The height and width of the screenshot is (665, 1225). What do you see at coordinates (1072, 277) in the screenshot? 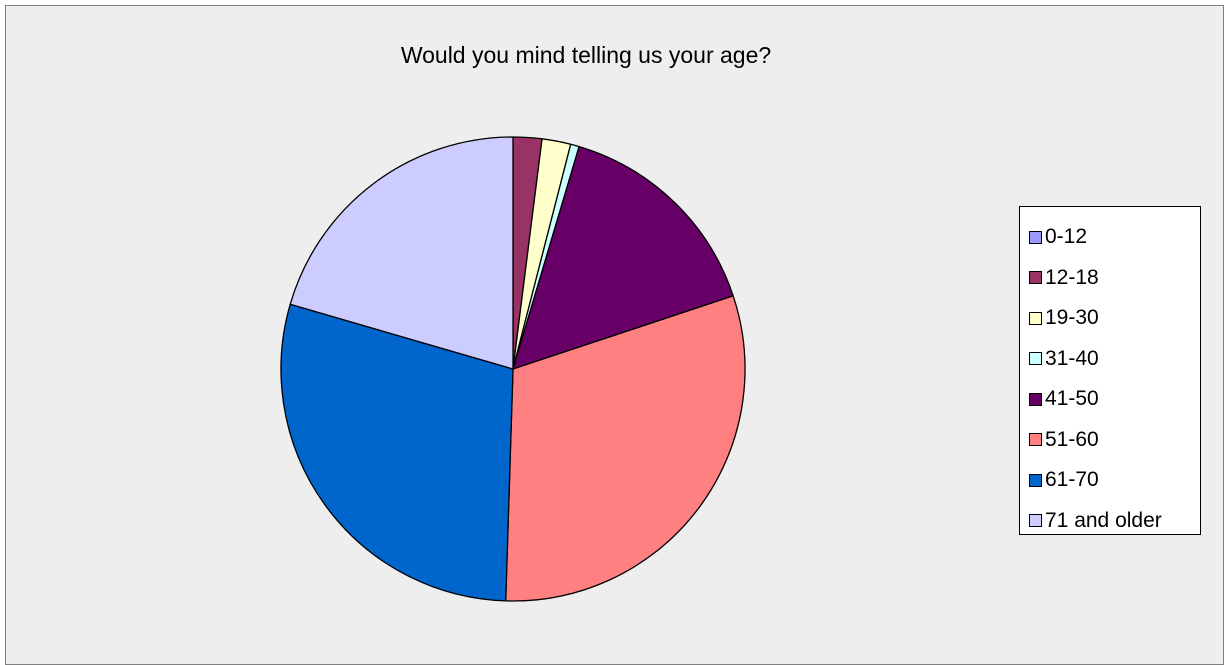
I see `legend-label: 12-18` at bounding box center [1072, 277].